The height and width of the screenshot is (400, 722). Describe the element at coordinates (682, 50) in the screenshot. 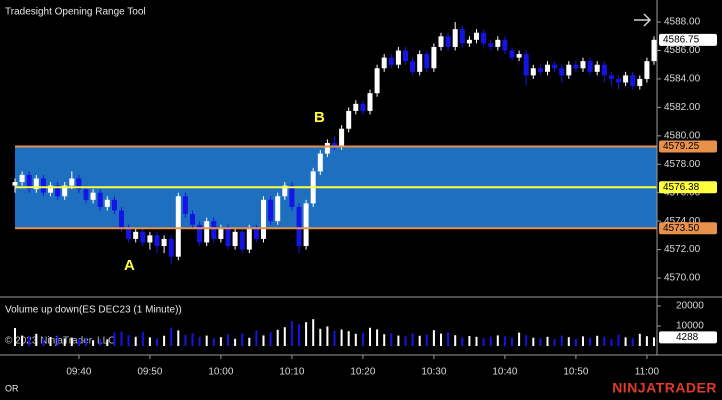

I see `y-tick-label: 4586.00` at that location.